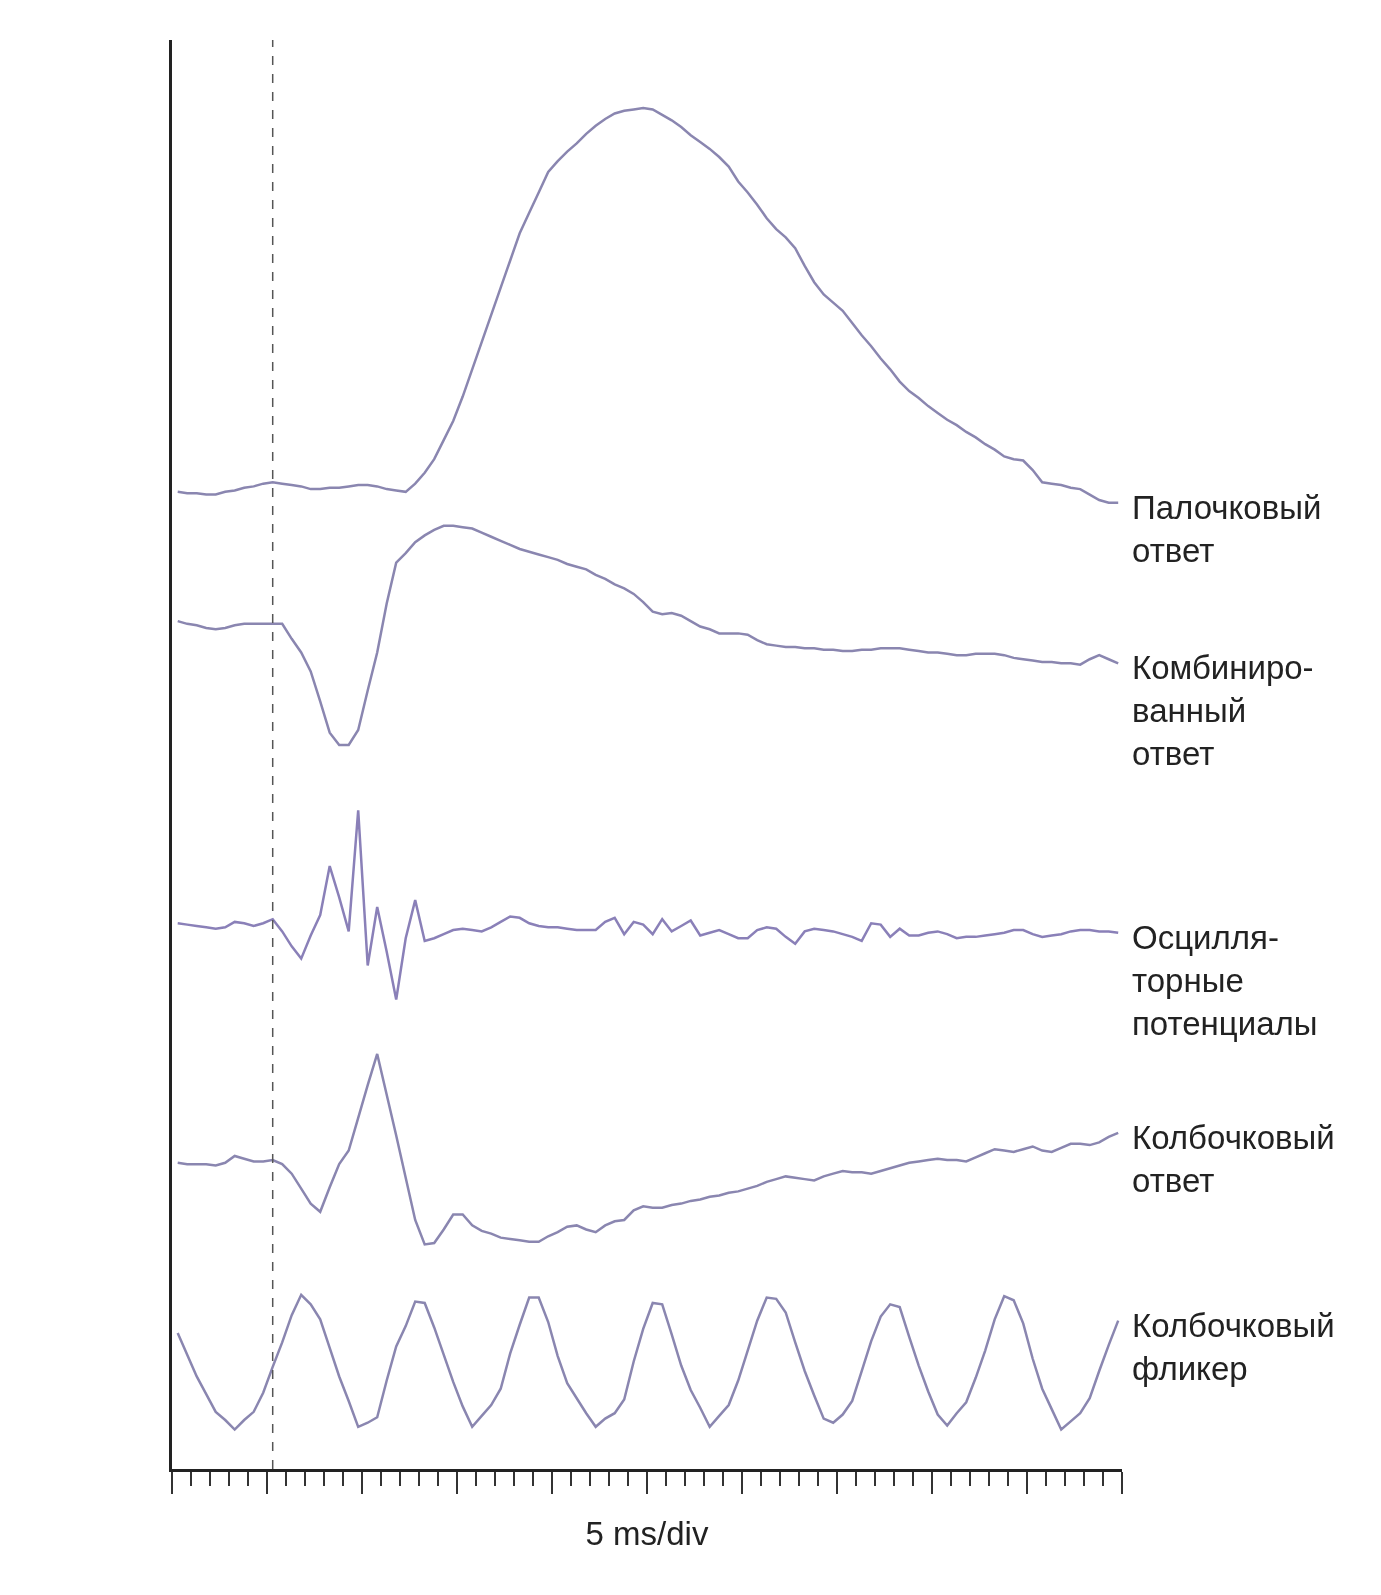 This screenshot has width=1381, height=1595. I want to click on x-axis-title: 5 ms/div, so click(647, 1534).